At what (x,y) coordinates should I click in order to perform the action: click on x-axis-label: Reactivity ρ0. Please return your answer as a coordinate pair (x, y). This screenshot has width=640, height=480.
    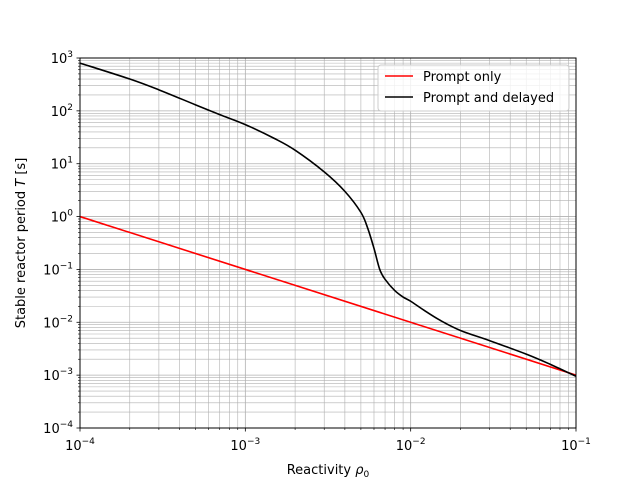
    Looking at the image, I should click on (328, 471).